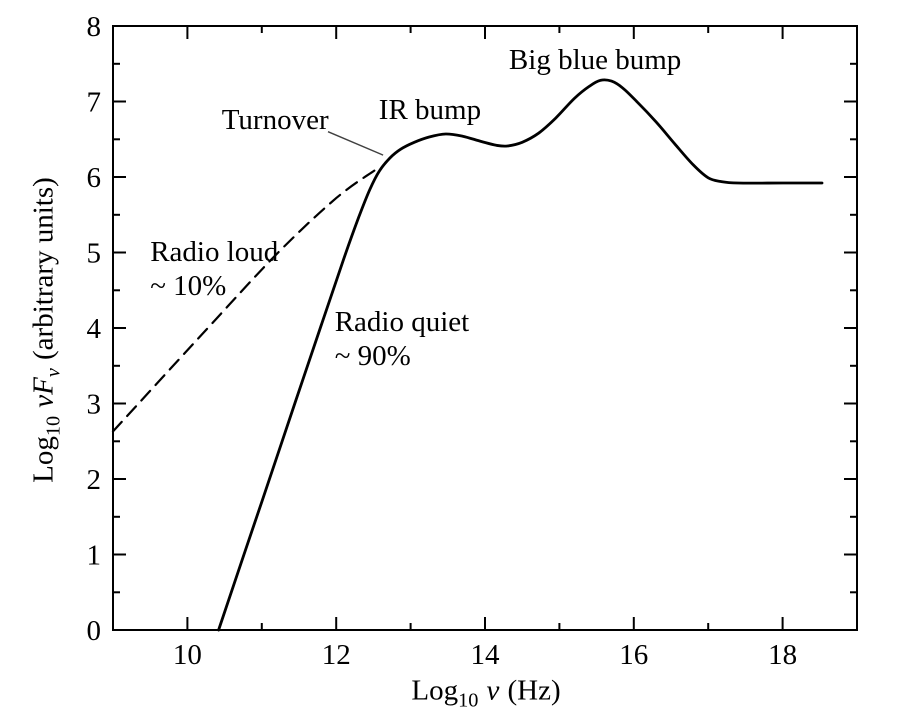 This screenshot has width=900, height=724. What do you see at coordinates (430, 110) in the screenshot?
I see `annotation-ir-bump: IR bump` at bounding box center [430, 110].